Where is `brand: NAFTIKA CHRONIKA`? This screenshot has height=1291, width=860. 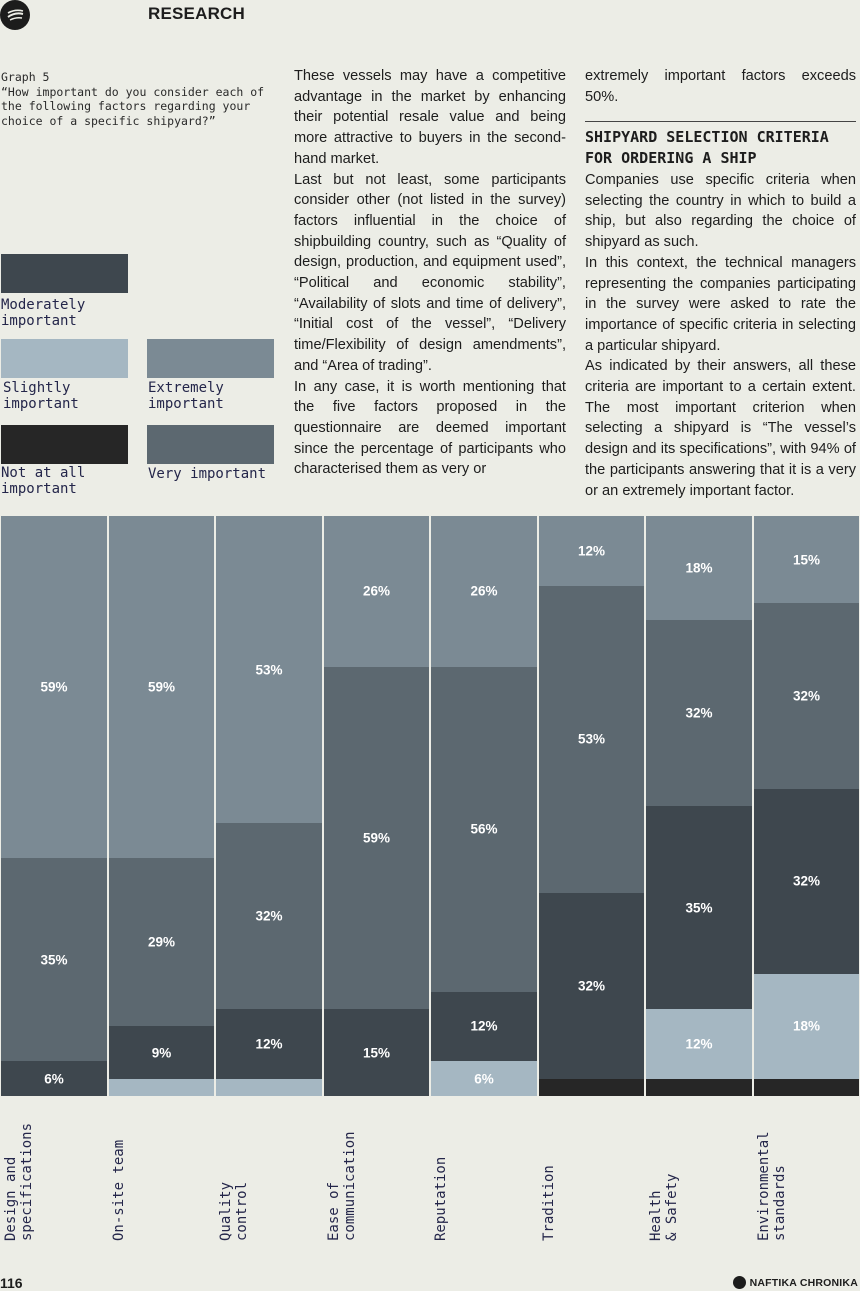 brand: NAFTIKA CHRONIKA is located at coordinates (795, 1282).